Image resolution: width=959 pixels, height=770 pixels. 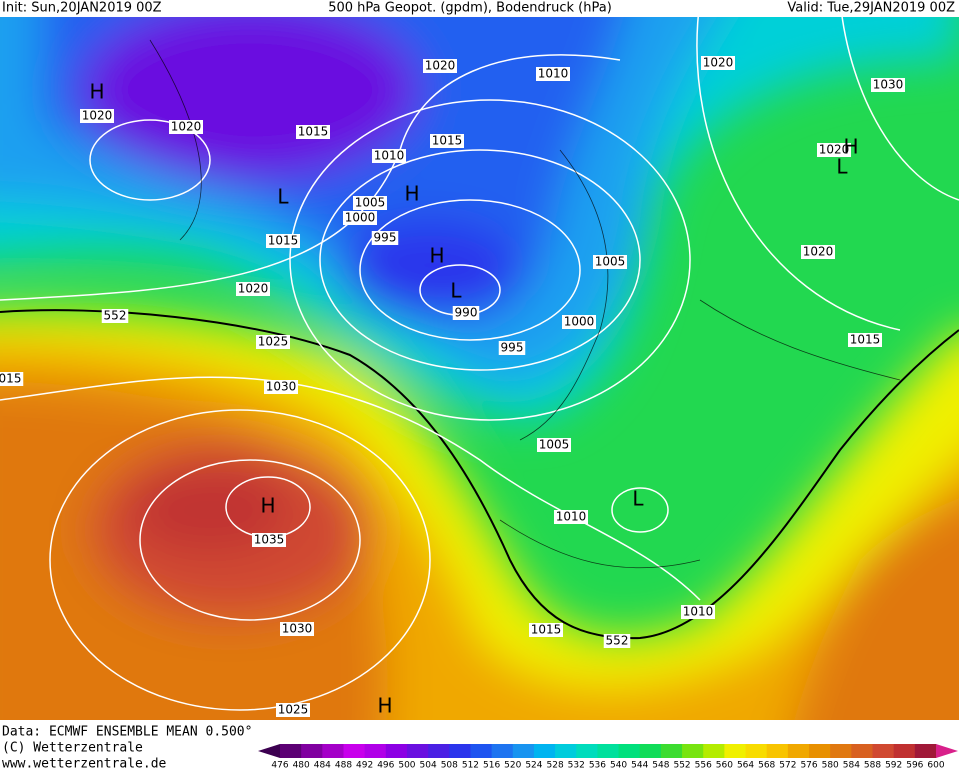 What do you see at coordinates (576, 765) in the screenshot?
I see `legend-label: 532` at bounding box center [576, 765].